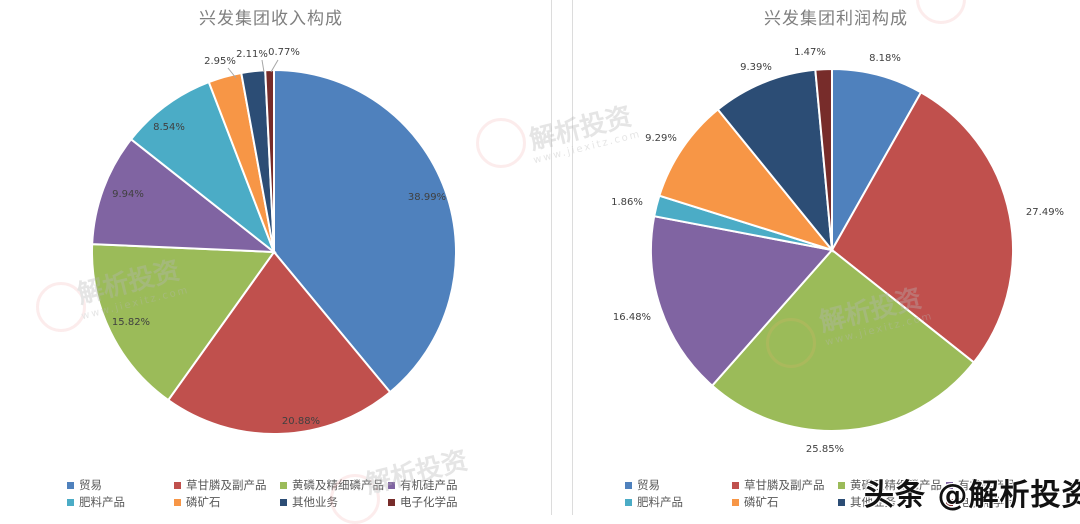 This screenshot has height=524, width=1080. What do you see at coordinates (427, 197) in the screenshot?
I see `data-label: 38.99%` at bounding box center [427, 197].